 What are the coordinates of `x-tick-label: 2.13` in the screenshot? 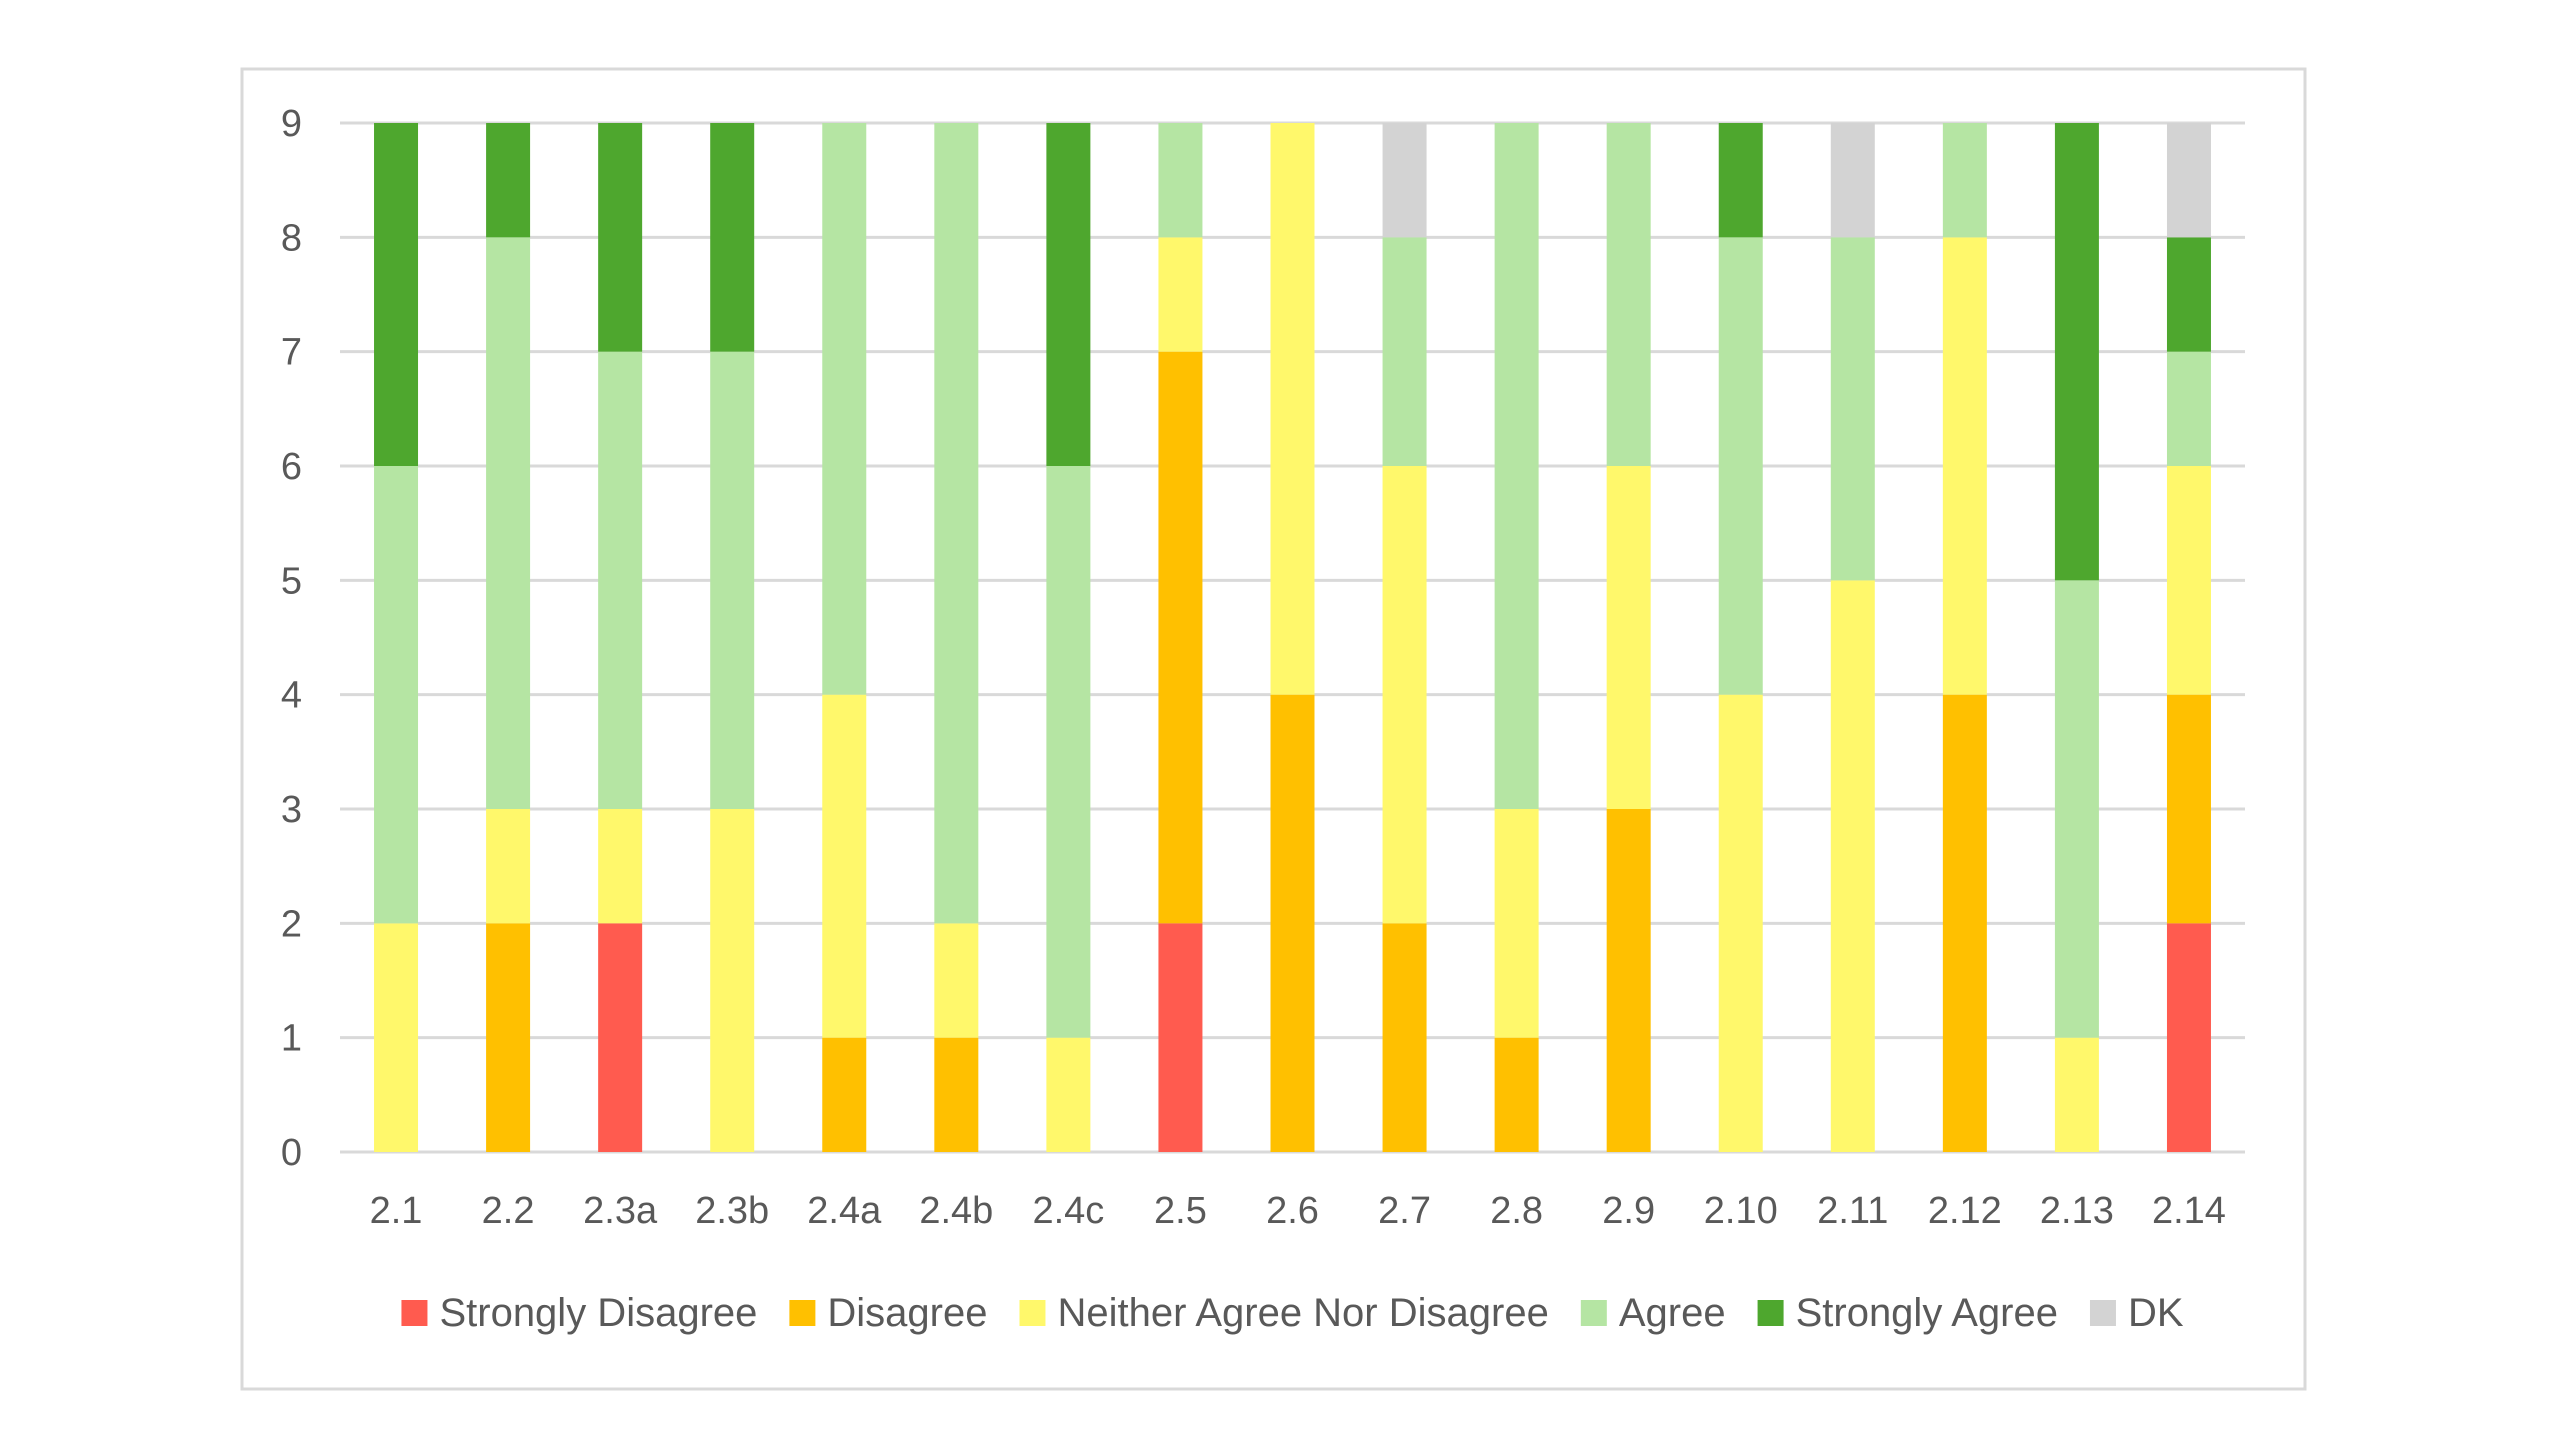 It's located at (2077, 1211).